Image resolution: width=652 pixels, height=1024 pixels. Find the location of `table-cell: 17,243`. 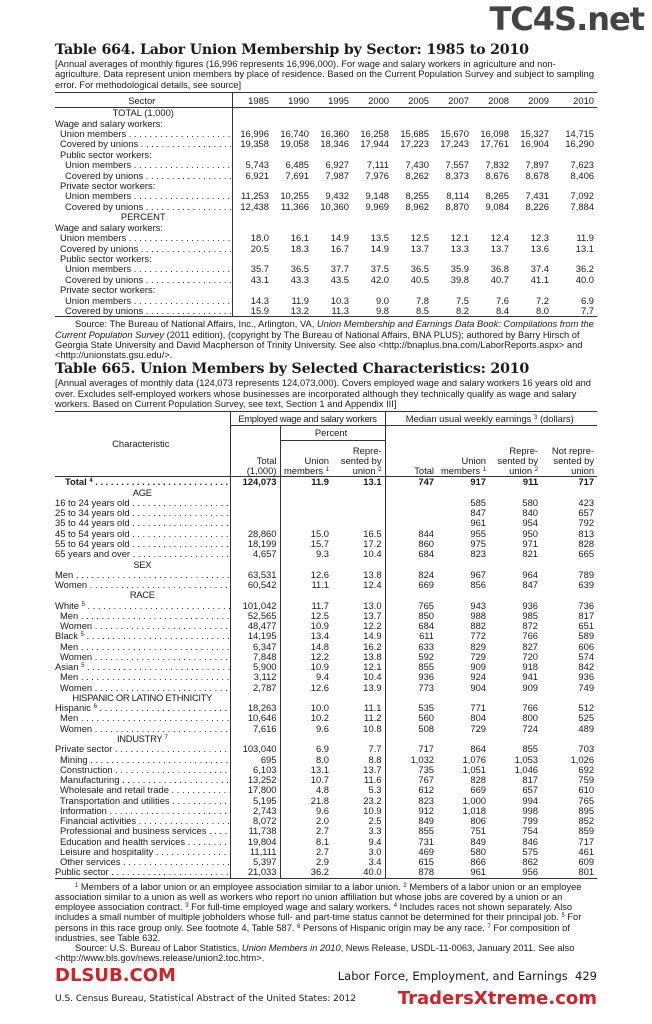

table-cell: 17,243 is located at coordinates (454, 144).